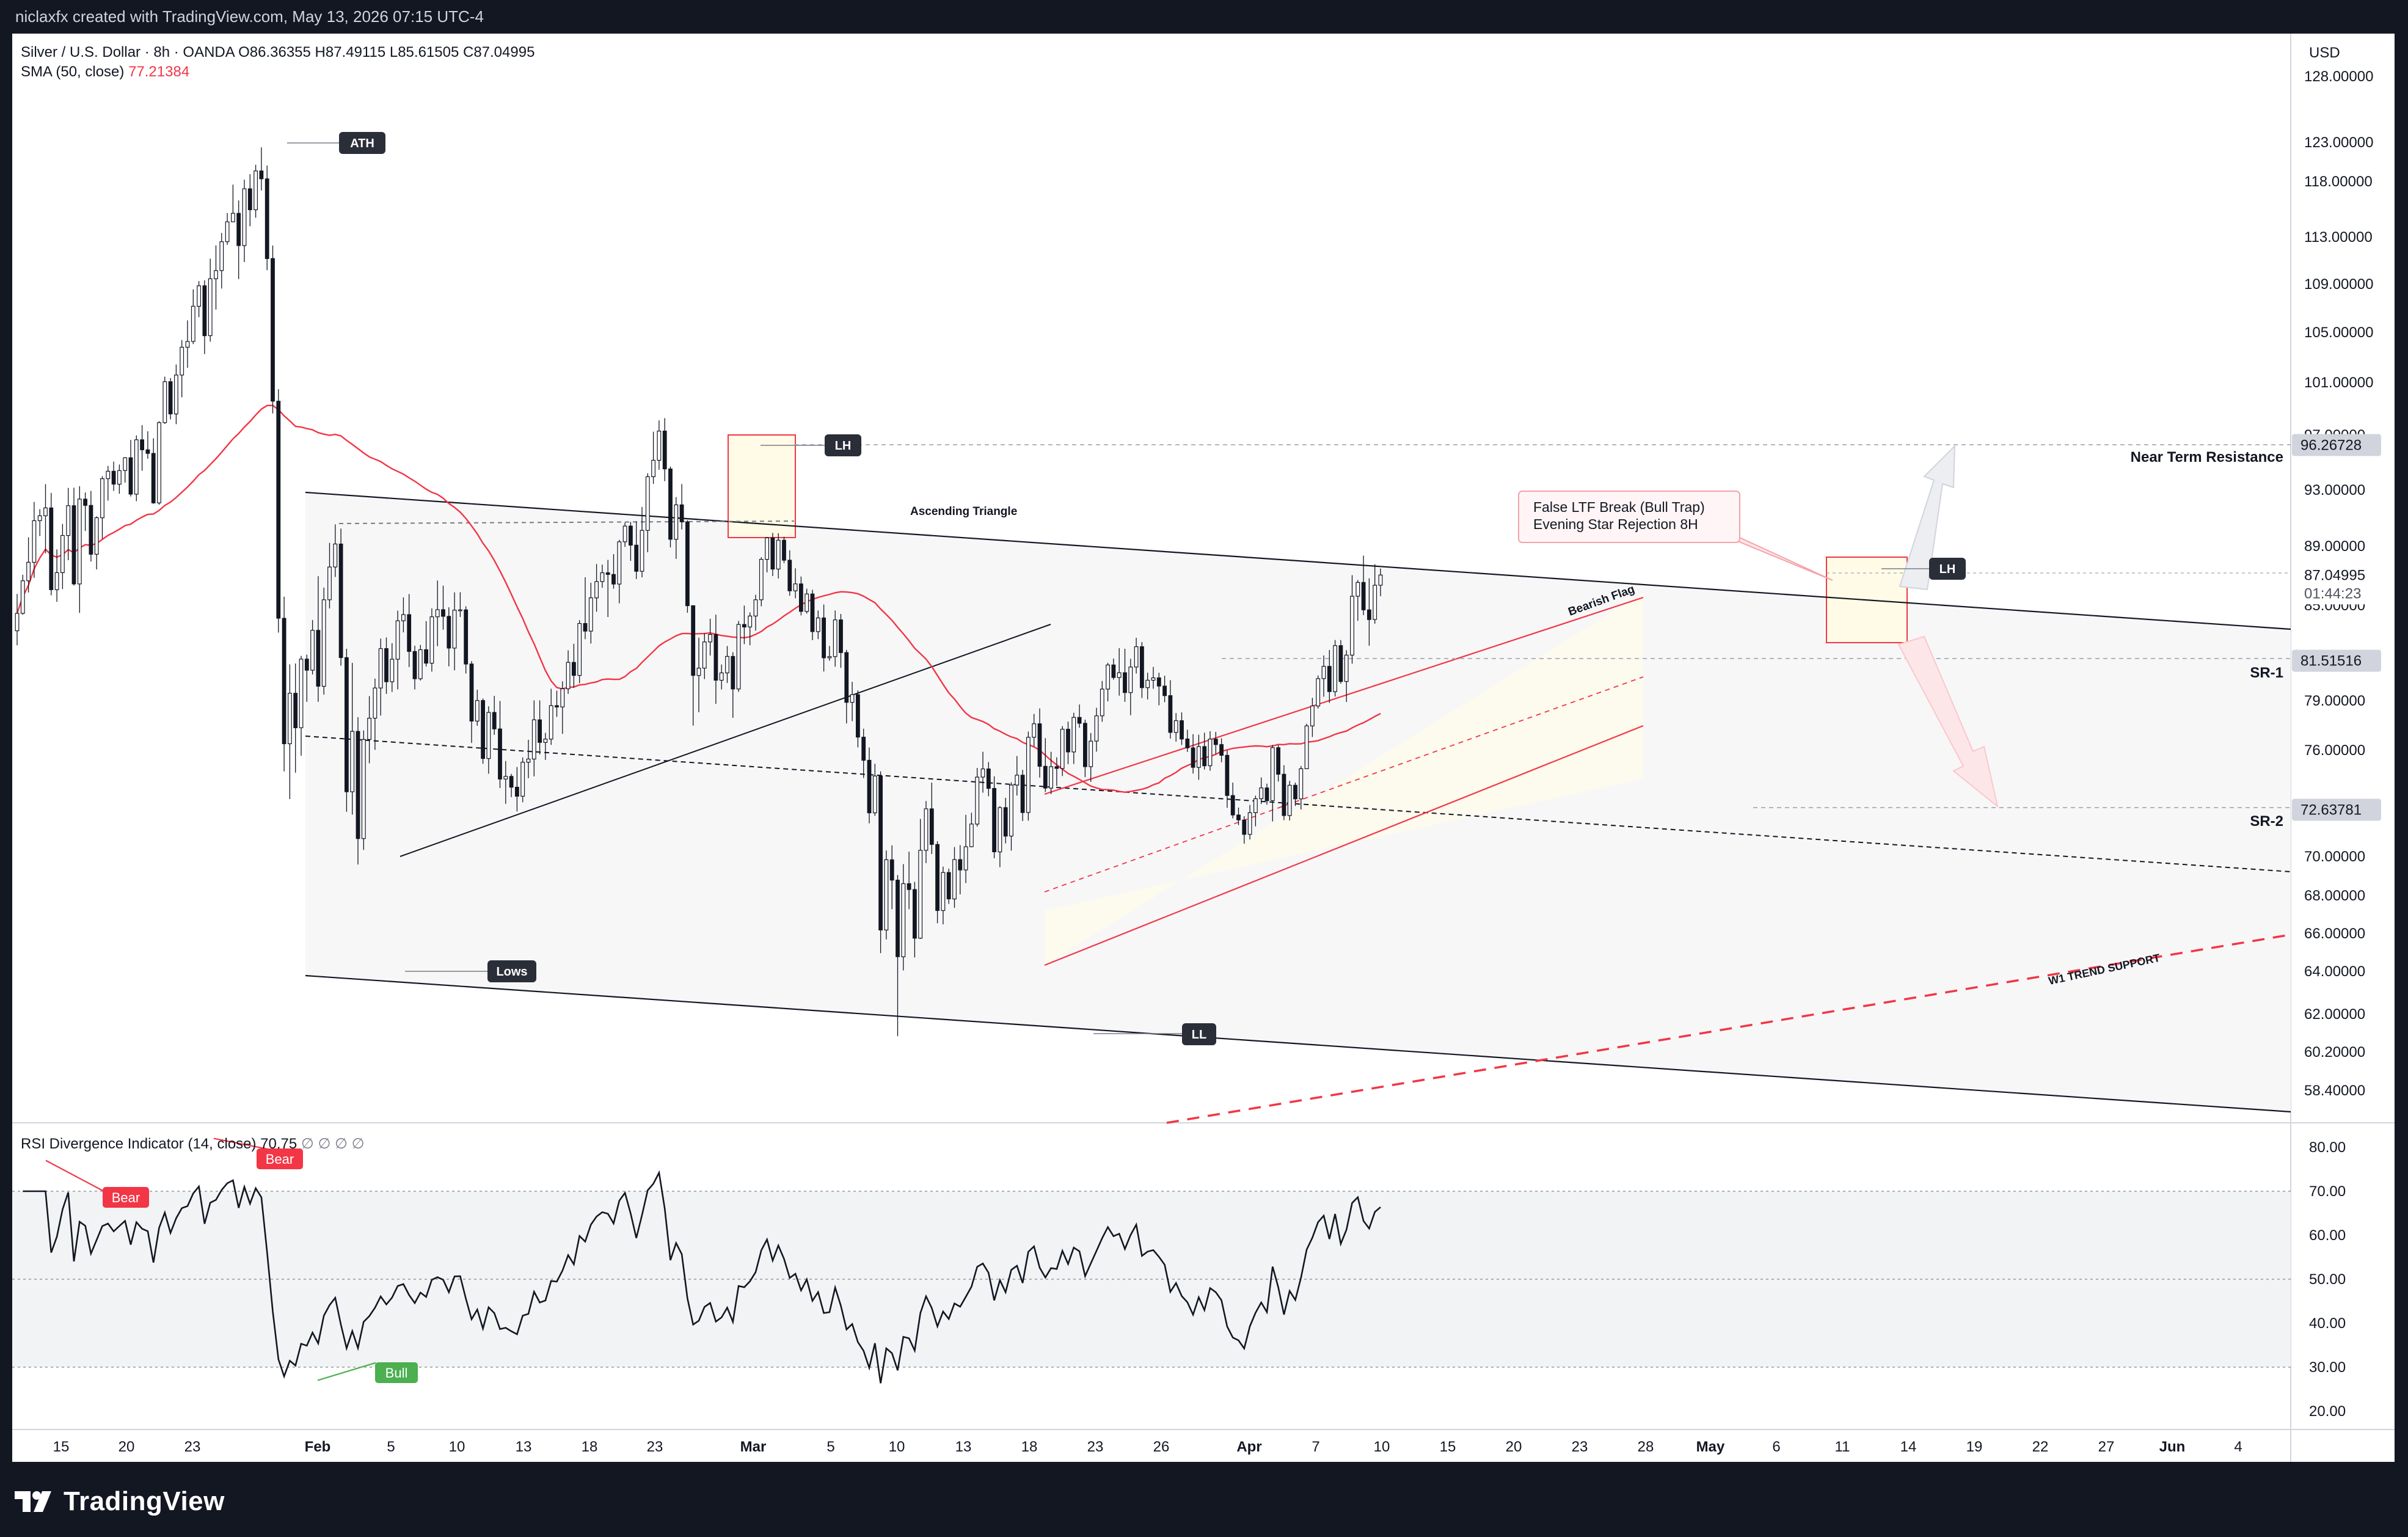 This screenshot has width=2408, height=1537. What do you see at coordinates (1298, 1043) in the screenshot?
I see `channel-bottom-line` at bounding box center [1298, 1043].